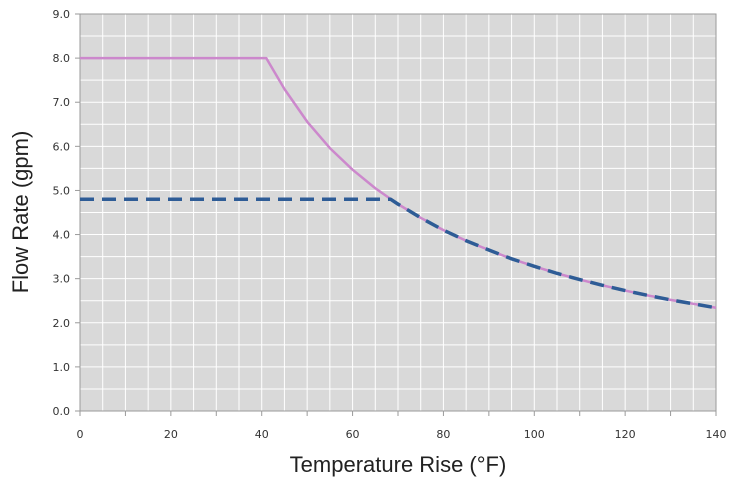 The height and width of the screenshot is (484, 730). I want to click on y-tick-label: 0.0, so click(62, 411).